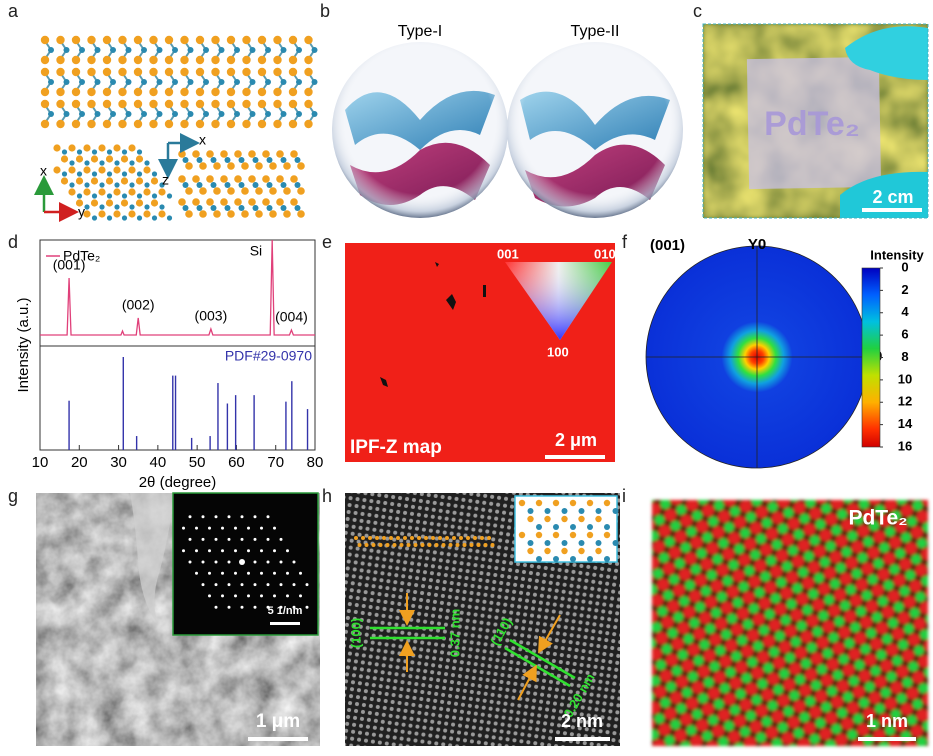 This screenshot has width=933, height=756. I want to click on xrd-pattern, so click(177, 287).